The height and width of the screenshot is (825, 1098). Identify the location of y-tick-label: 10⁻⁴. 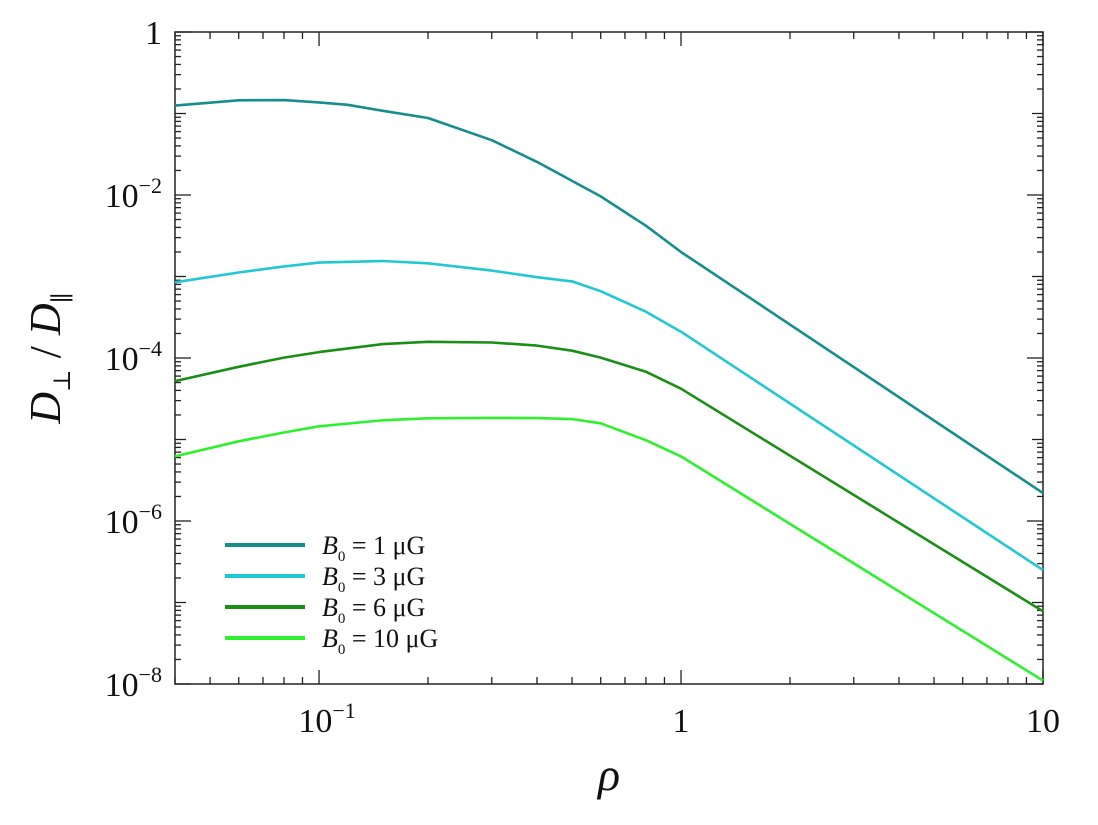
(133, 357).